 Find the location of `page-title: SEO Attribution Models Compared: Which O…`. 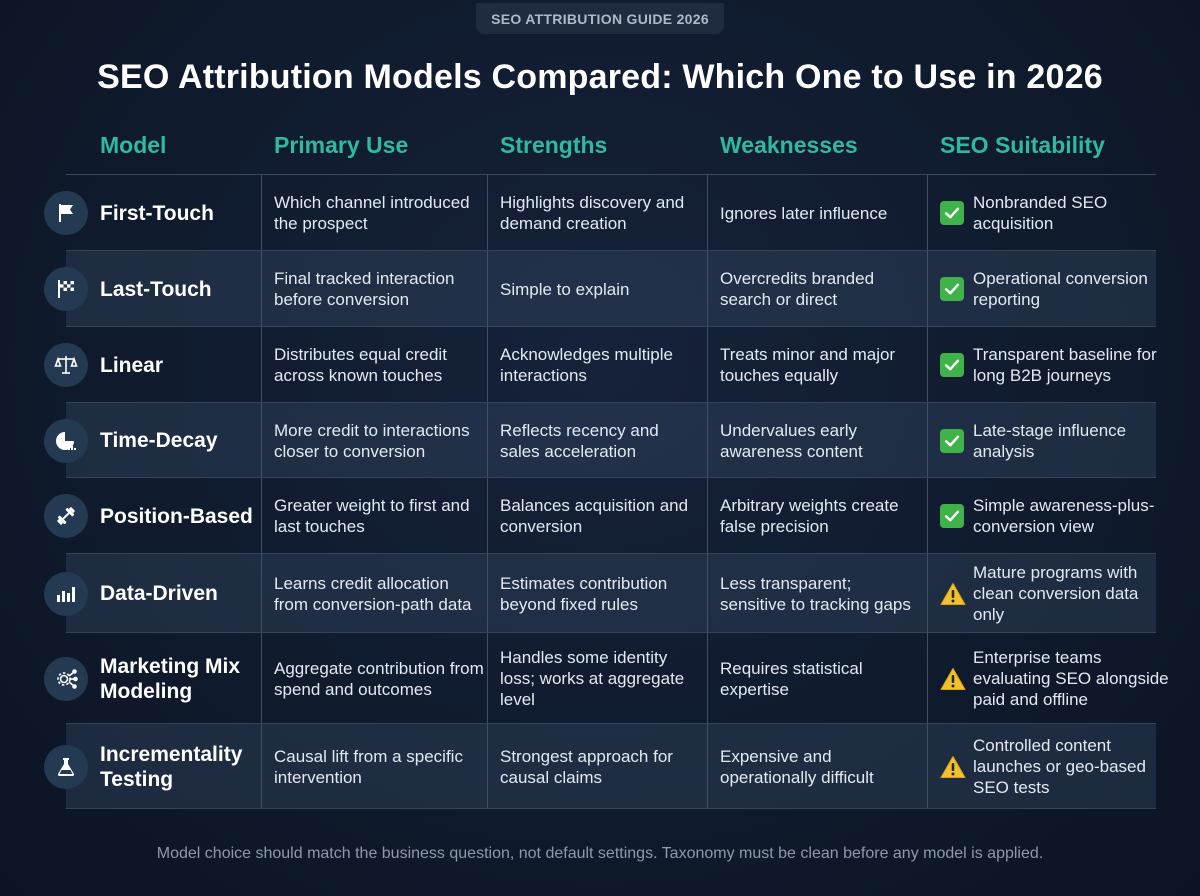

page-title: SEO Attribution Models Compared: Which O… is located at coordinates (600, 77).